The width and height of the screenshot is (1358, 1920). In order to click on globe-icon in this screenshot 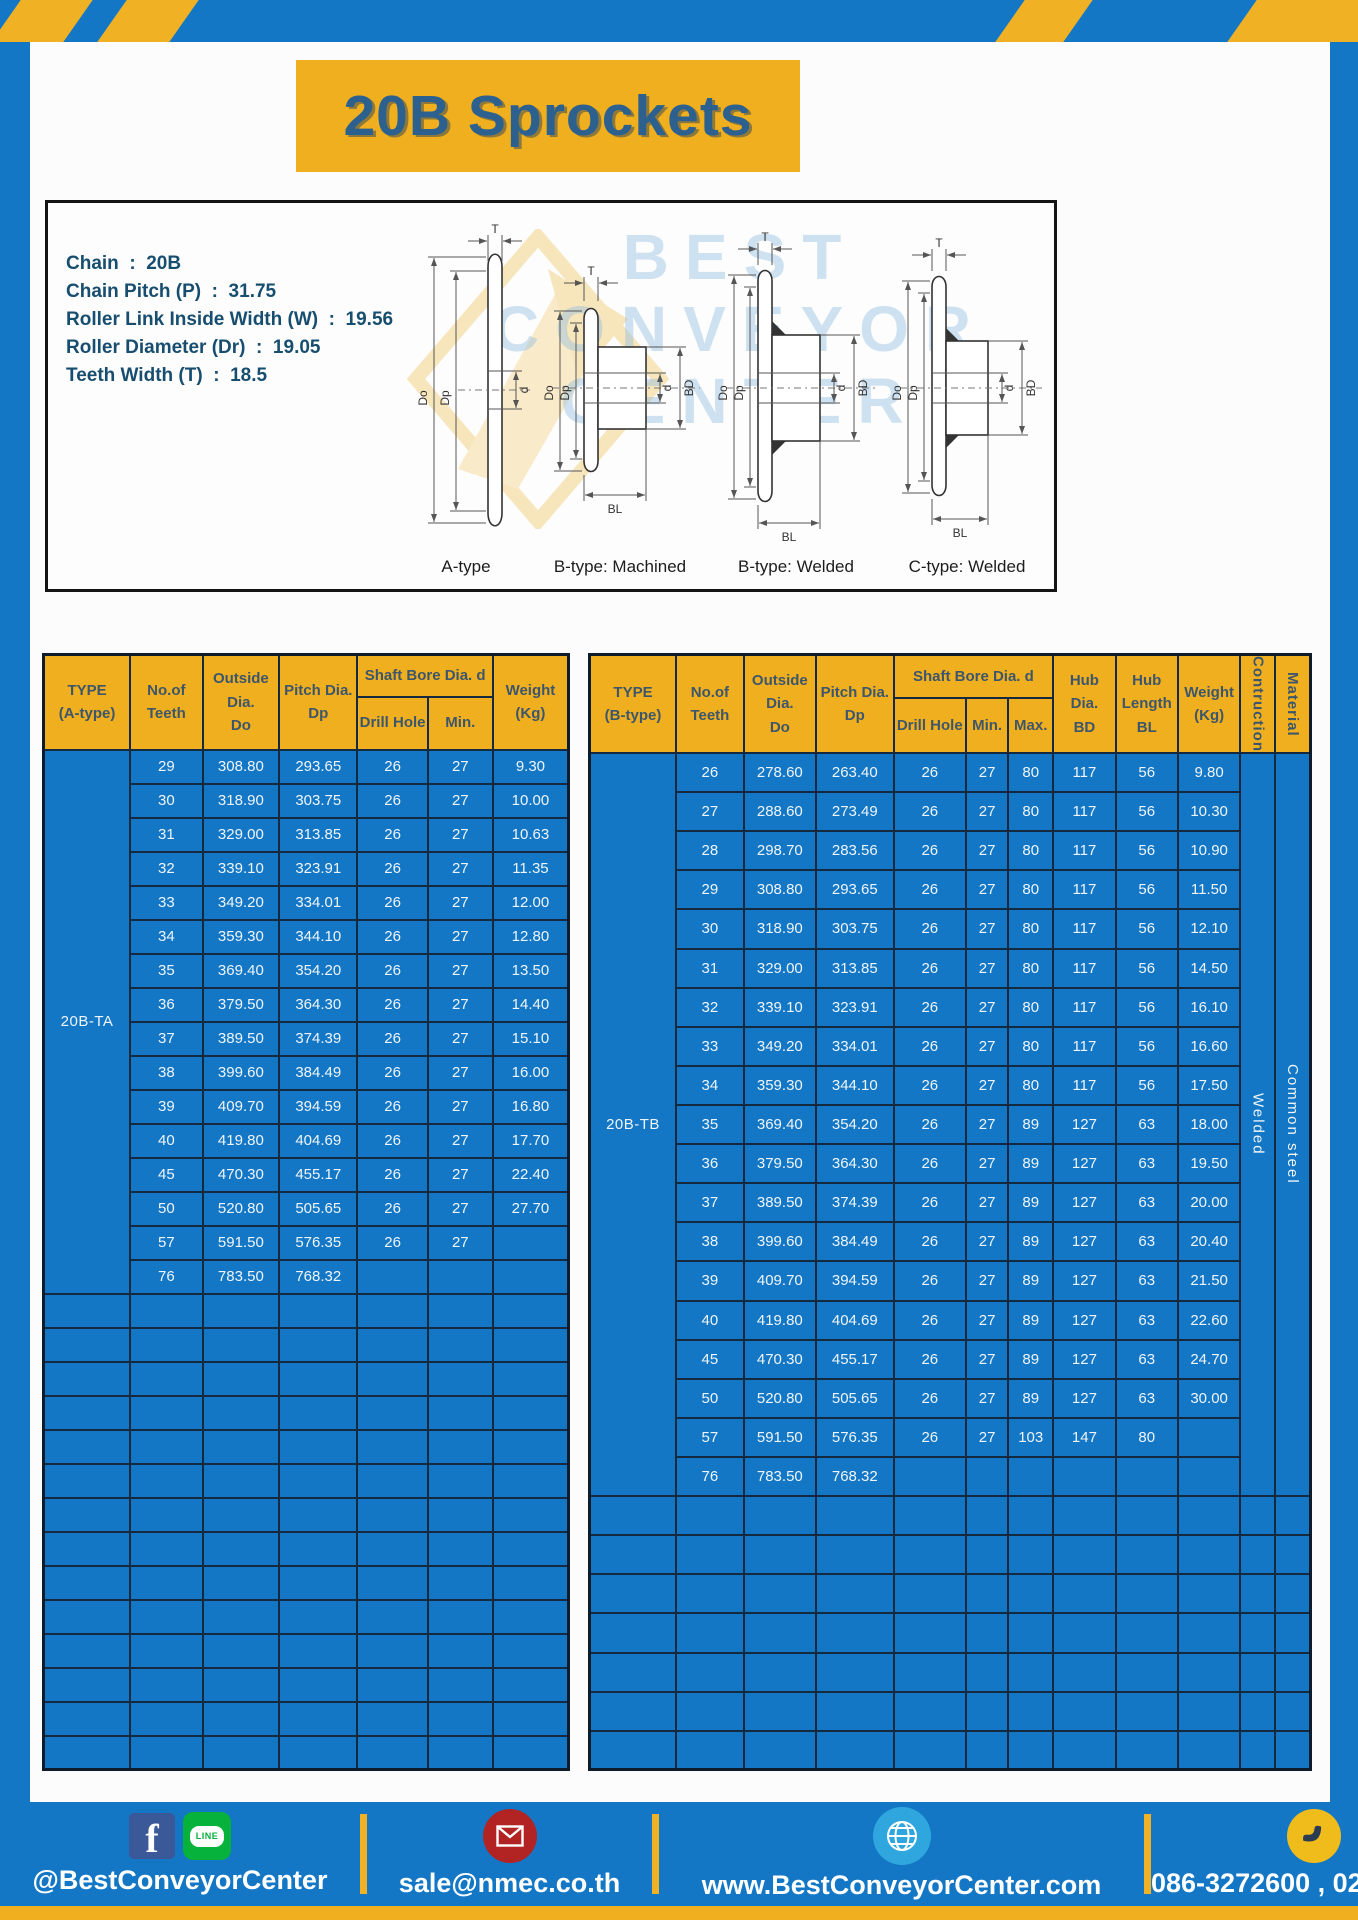, I will do `click(901, 1836)`.